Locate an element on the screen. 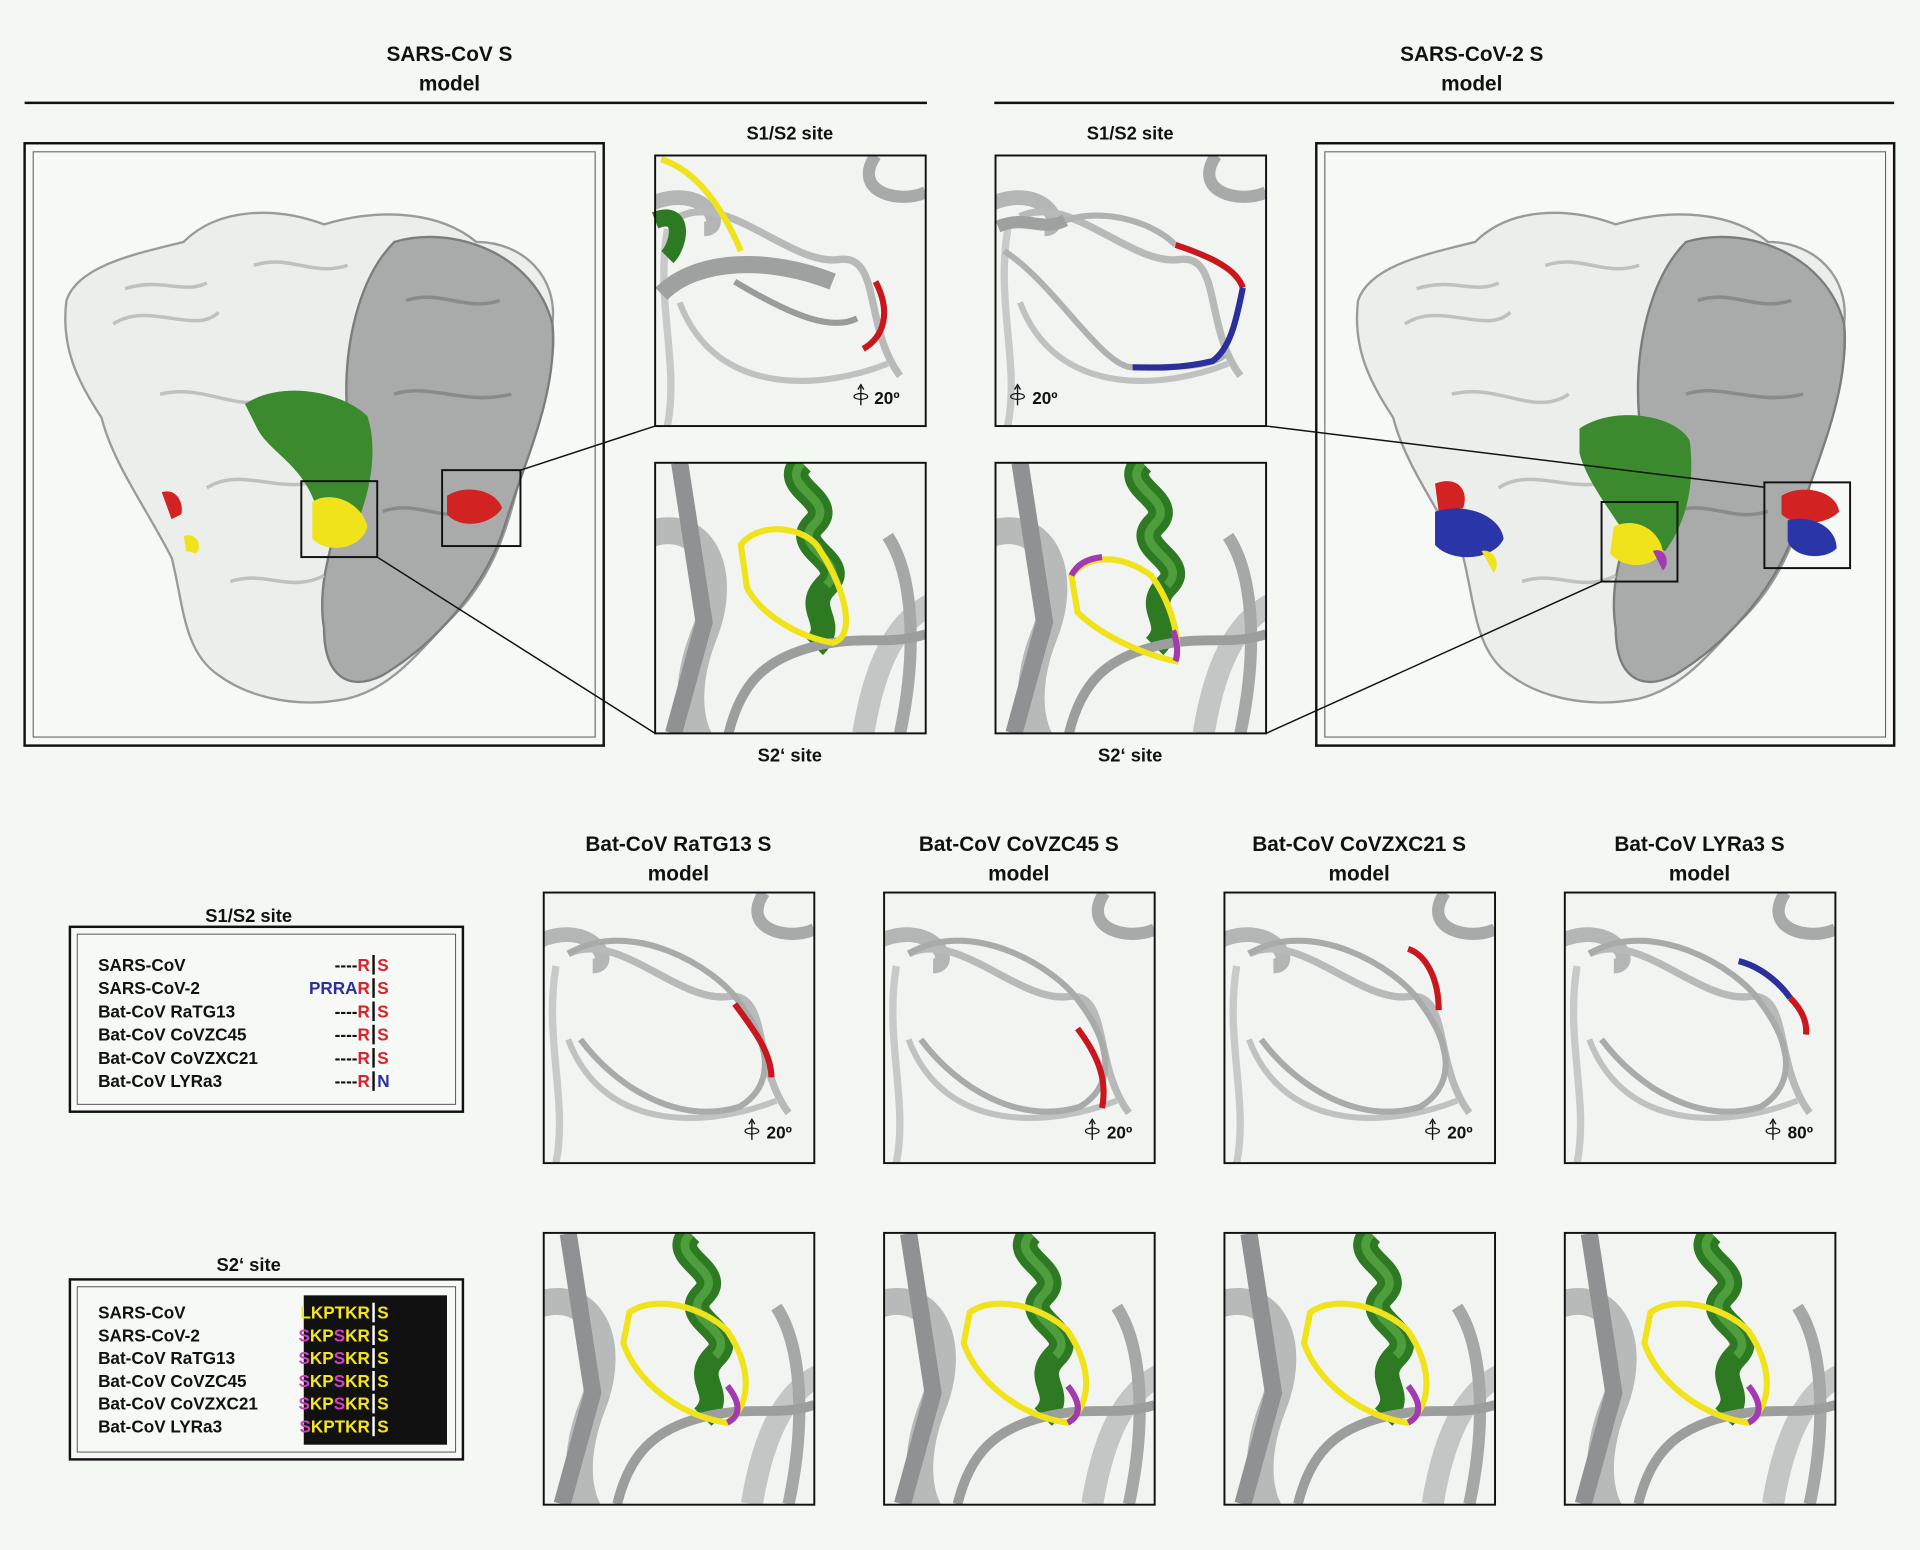 This screenshot has height=1550, width=1920. residues: LKPTKR is located at coordinates (335, 1313).